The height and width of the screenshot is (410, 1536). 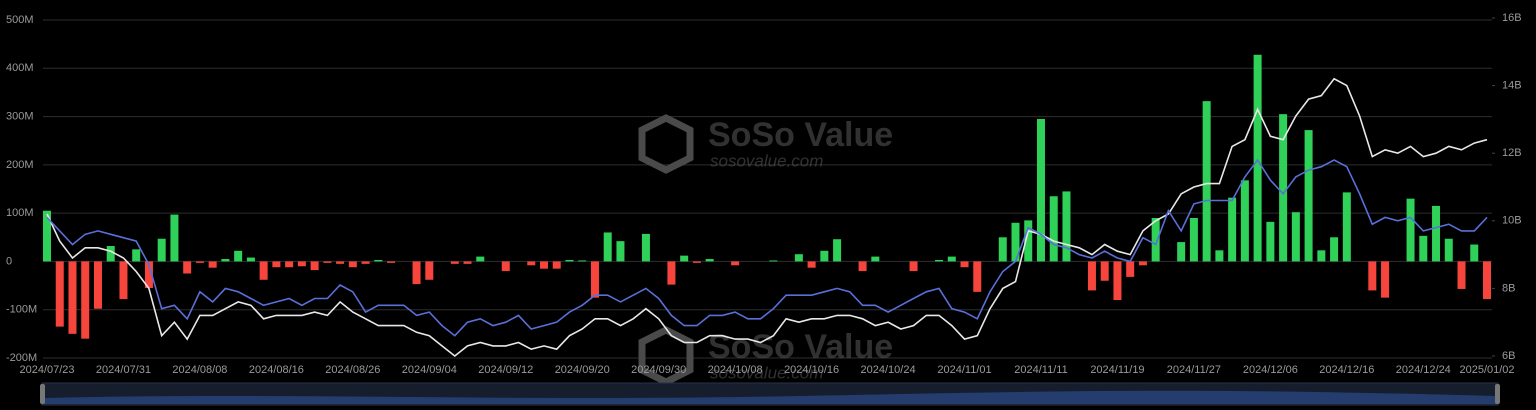 What do you see at coordinates (505, 370) in the screenshot?
I see `x-tick-label: 2024/09/12` at bounding box center [505, 370].